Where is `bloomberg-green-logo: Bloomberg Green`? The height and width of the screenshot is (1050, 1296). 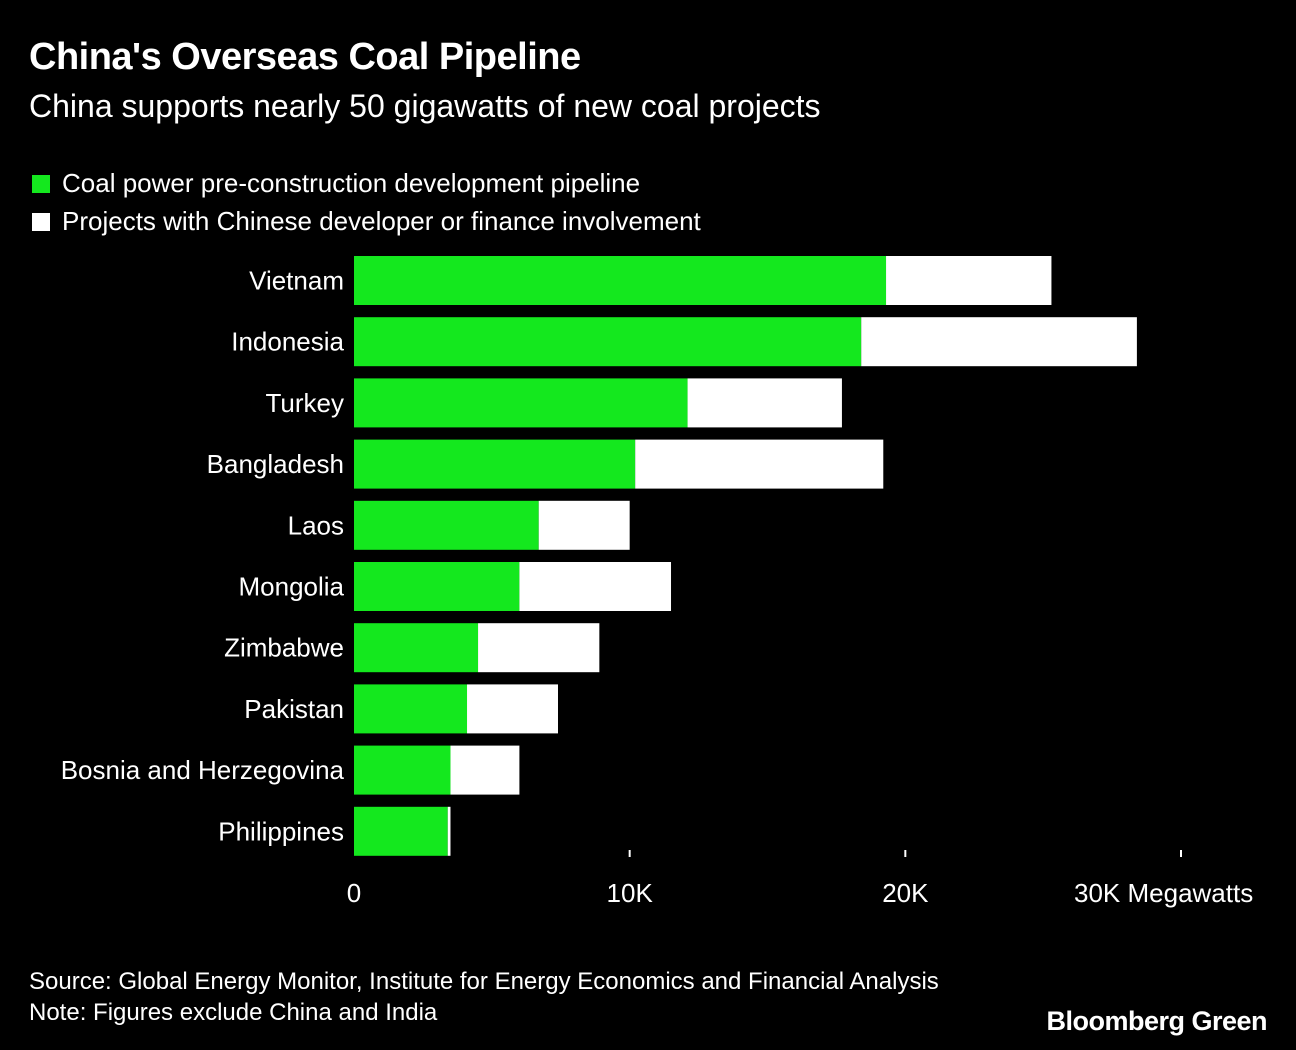
bloomberg-green-logo: Bloomberg Green is located at coordinates (1156, 1021).